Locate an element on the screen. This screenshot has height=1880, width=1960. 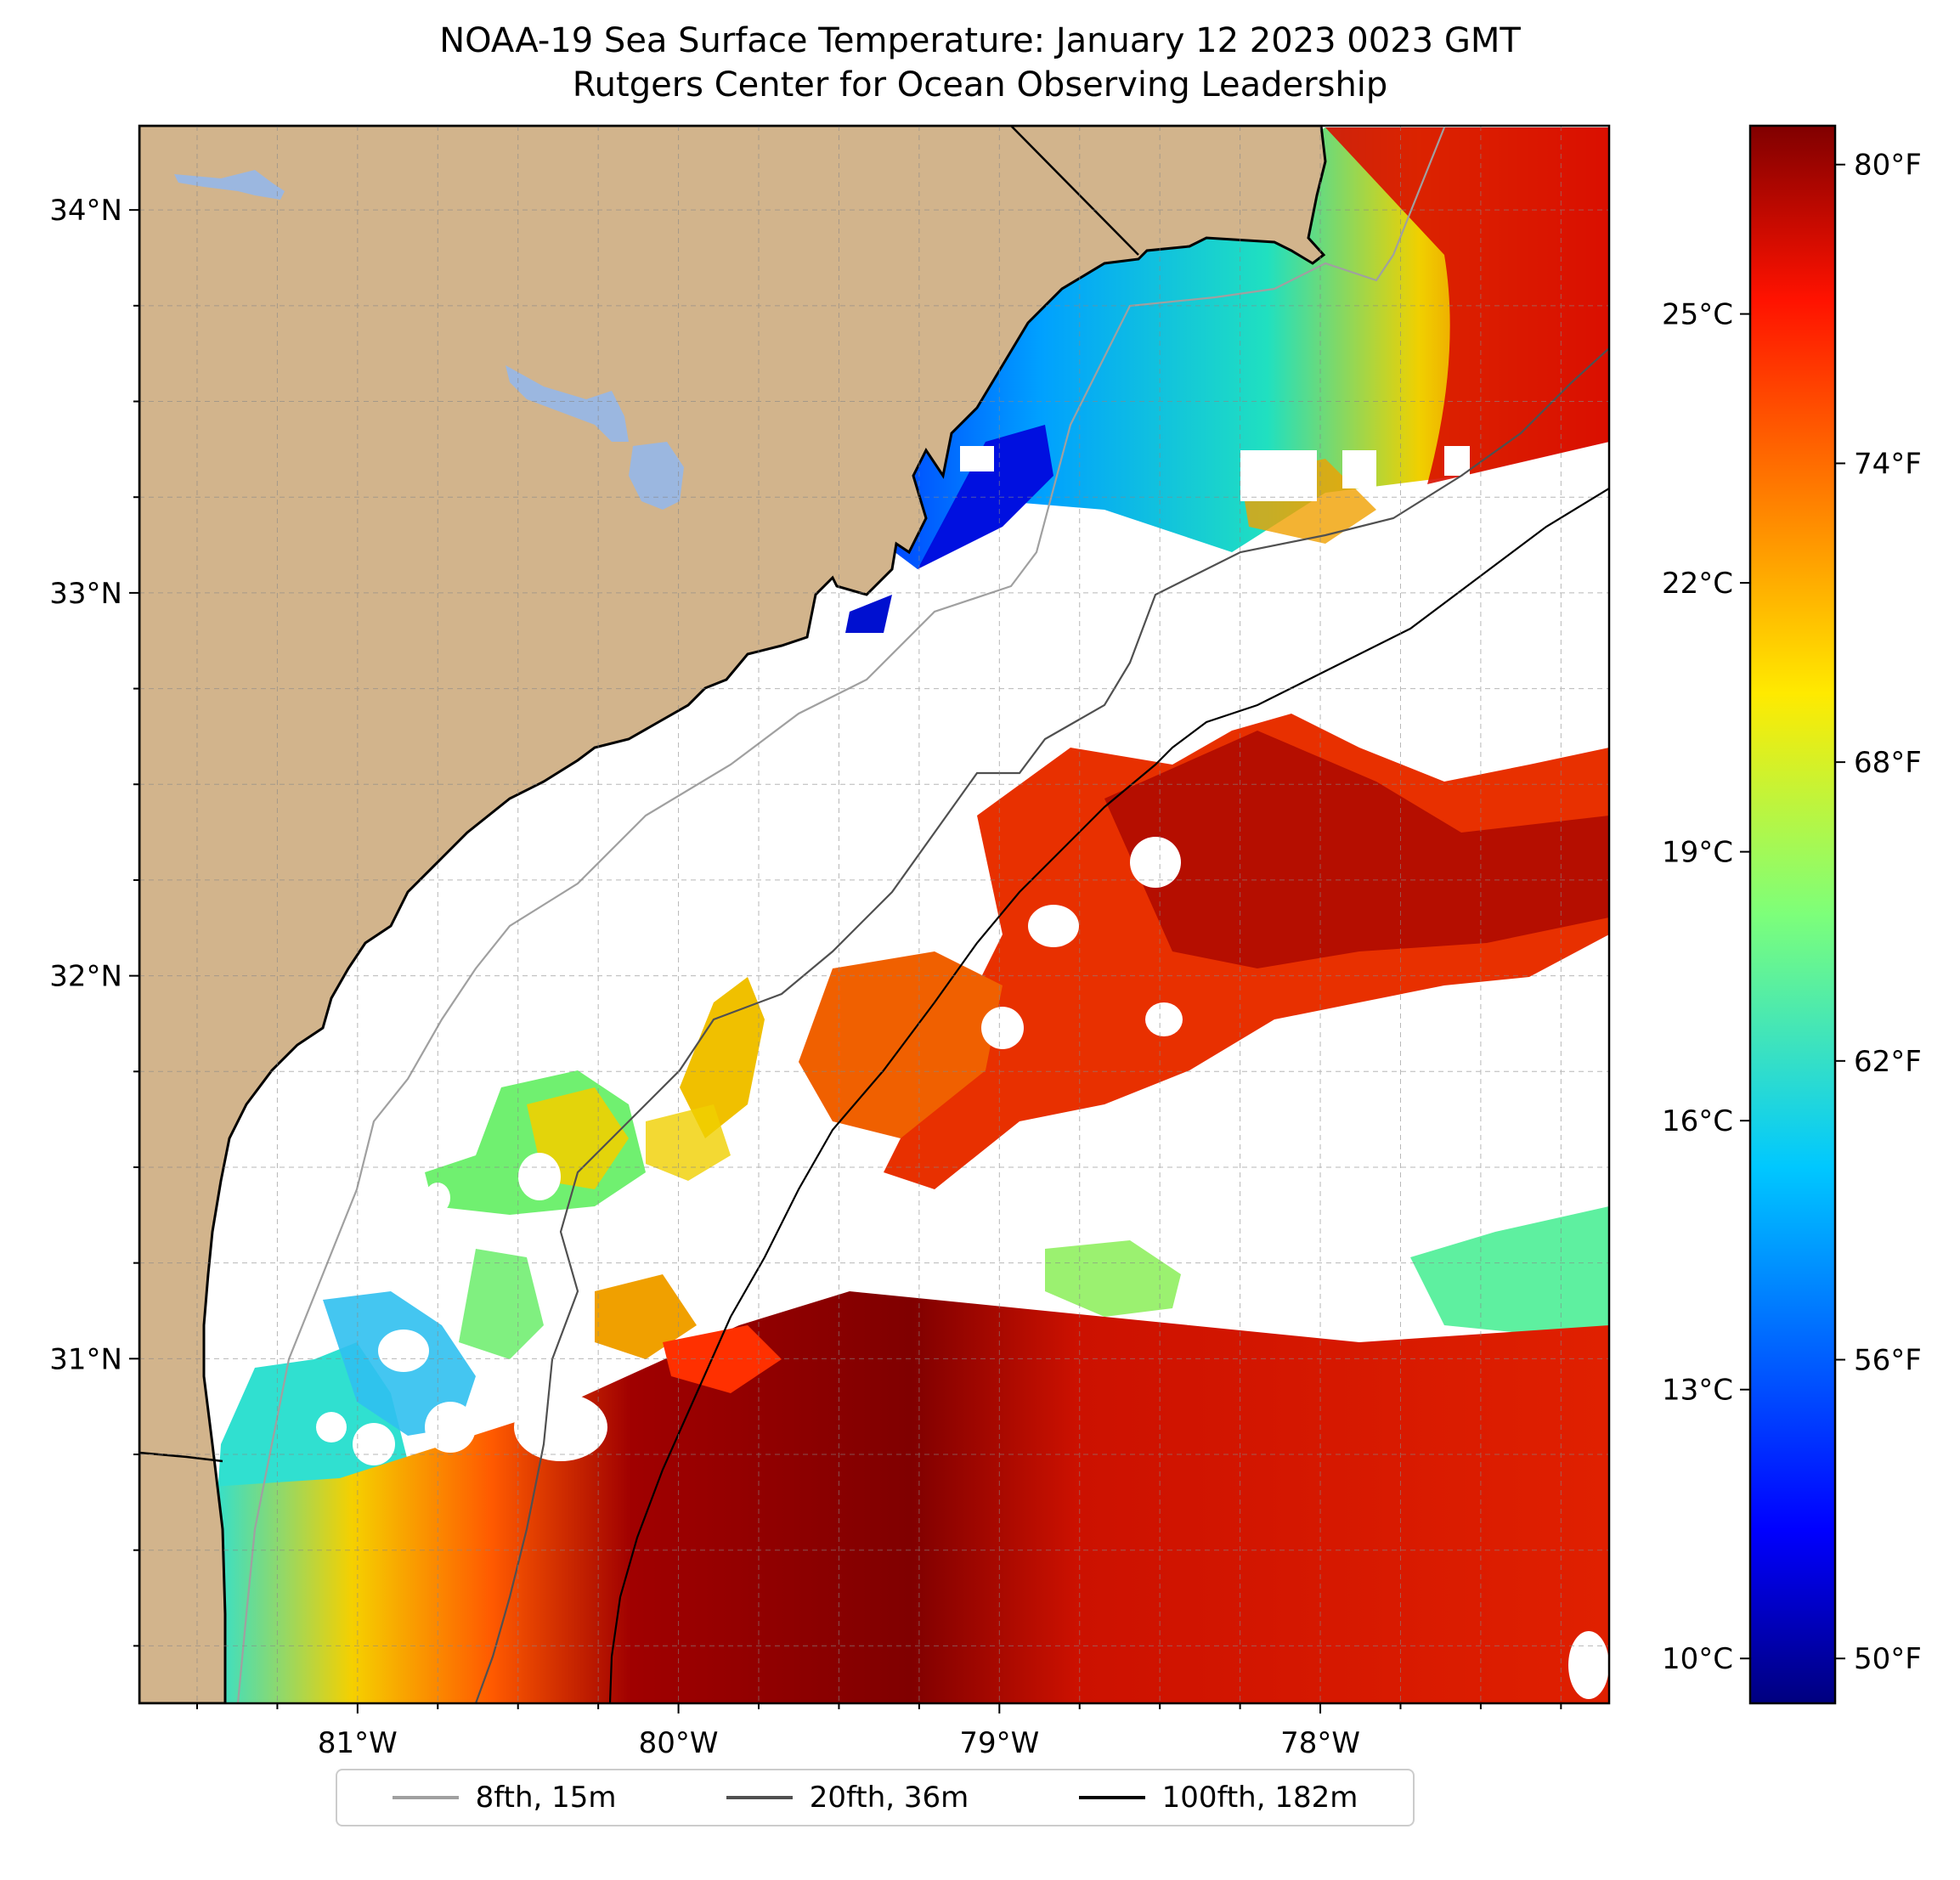
fahrenheit-tick-label: 62°F is located at coordinates (1888, 1062).